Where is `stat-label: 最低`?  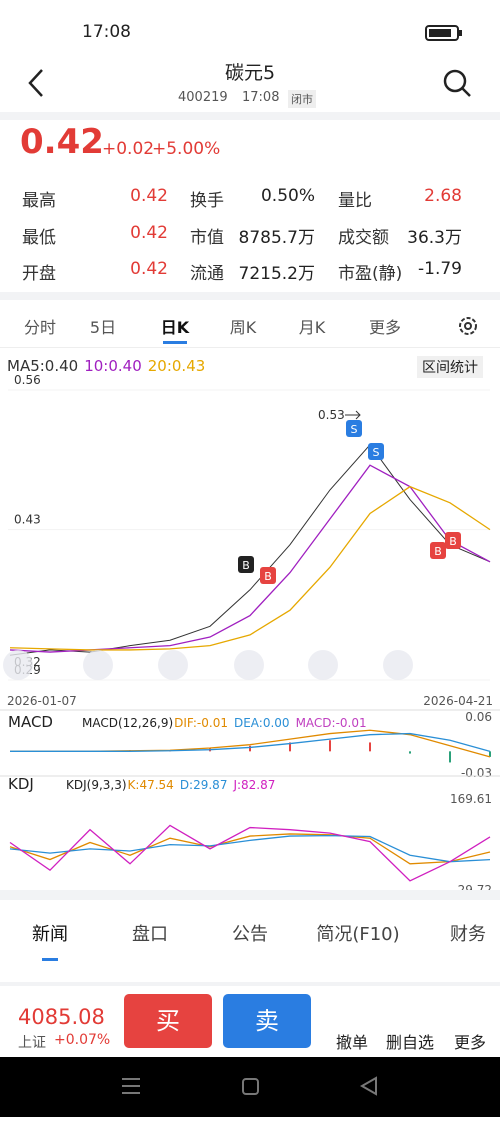
stat-label: 最低 is located at coordinates (39, 238).